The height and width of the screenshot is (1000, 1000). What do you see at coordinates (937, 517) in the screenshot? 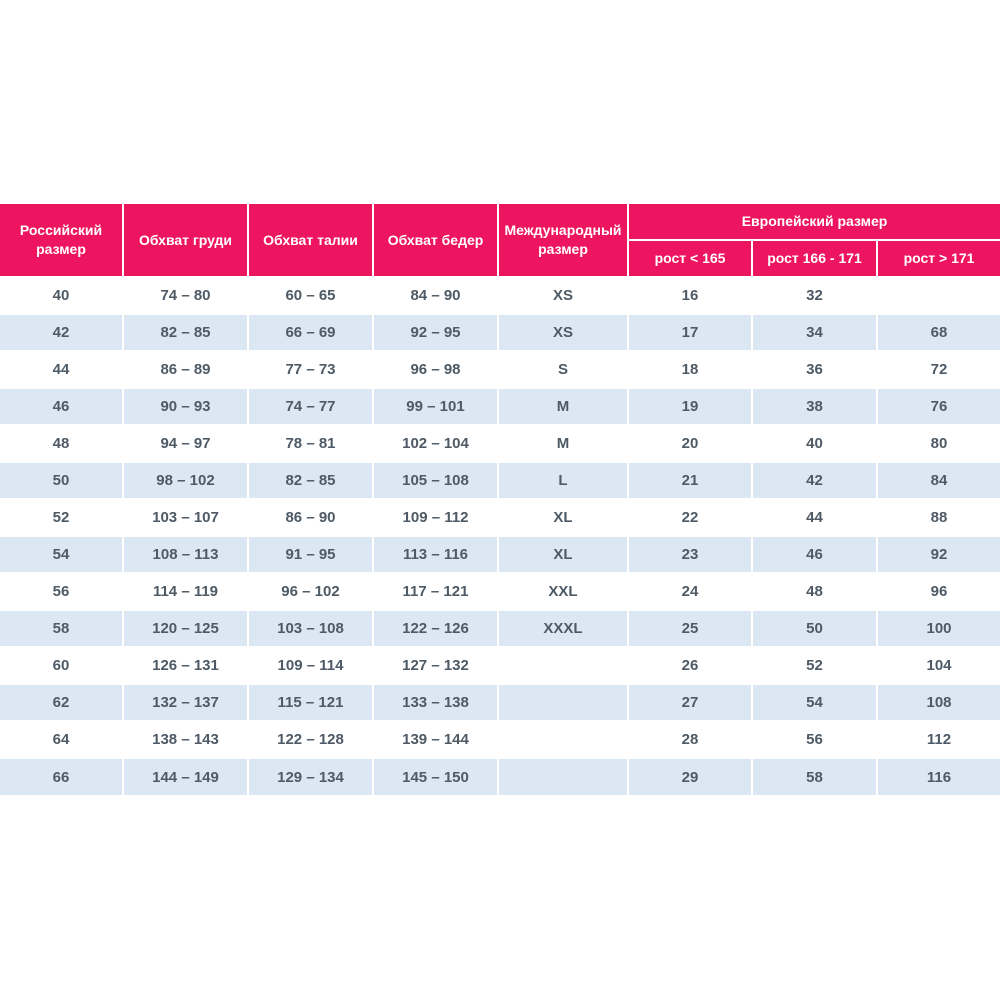
I see `cell: 88` at bounding box center [937, 517].